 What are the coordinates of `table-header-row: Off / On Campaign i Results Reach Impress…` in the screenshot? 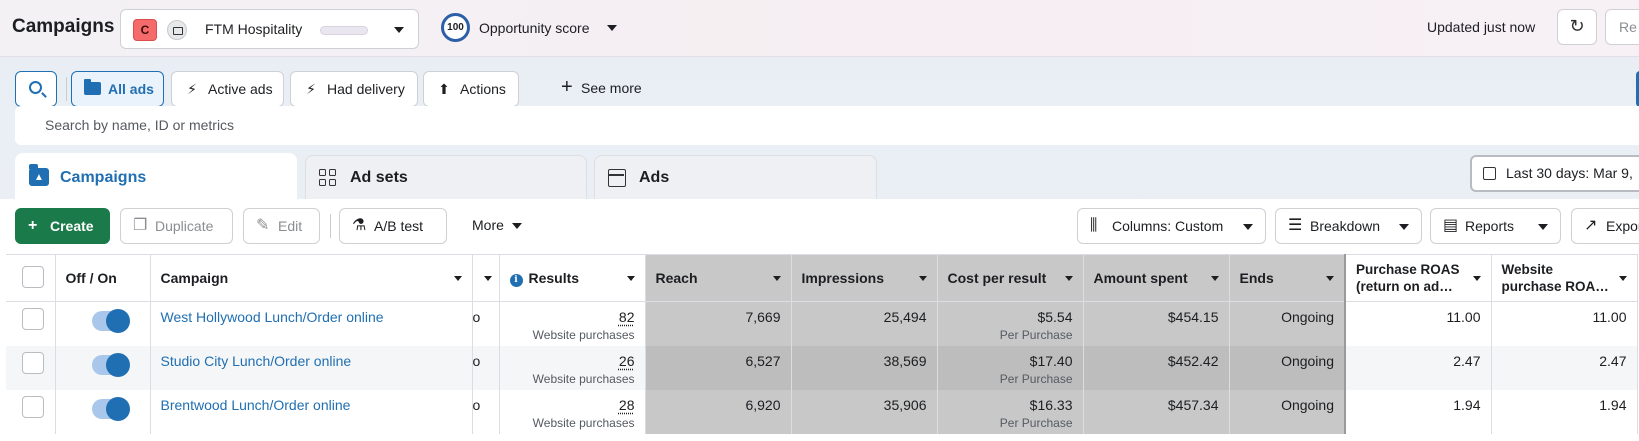 It's located at (821, 278).